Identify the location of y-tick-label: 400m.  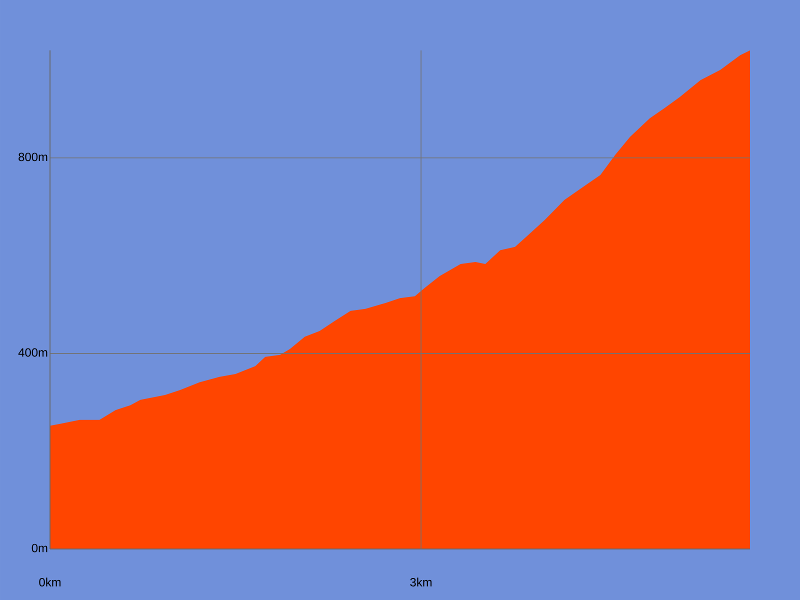
(33, 352).